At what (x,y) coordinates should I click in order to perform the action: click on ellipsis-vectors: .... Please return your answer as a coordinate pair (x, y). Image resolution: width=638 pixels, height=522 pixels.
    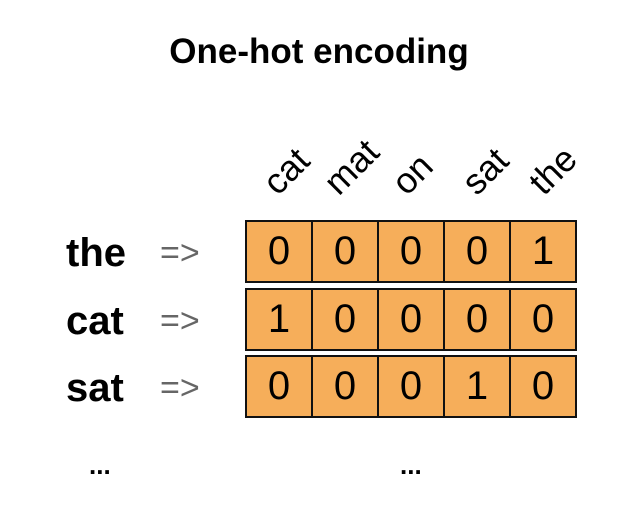
    Looking at the image, I should click on (411, 465).